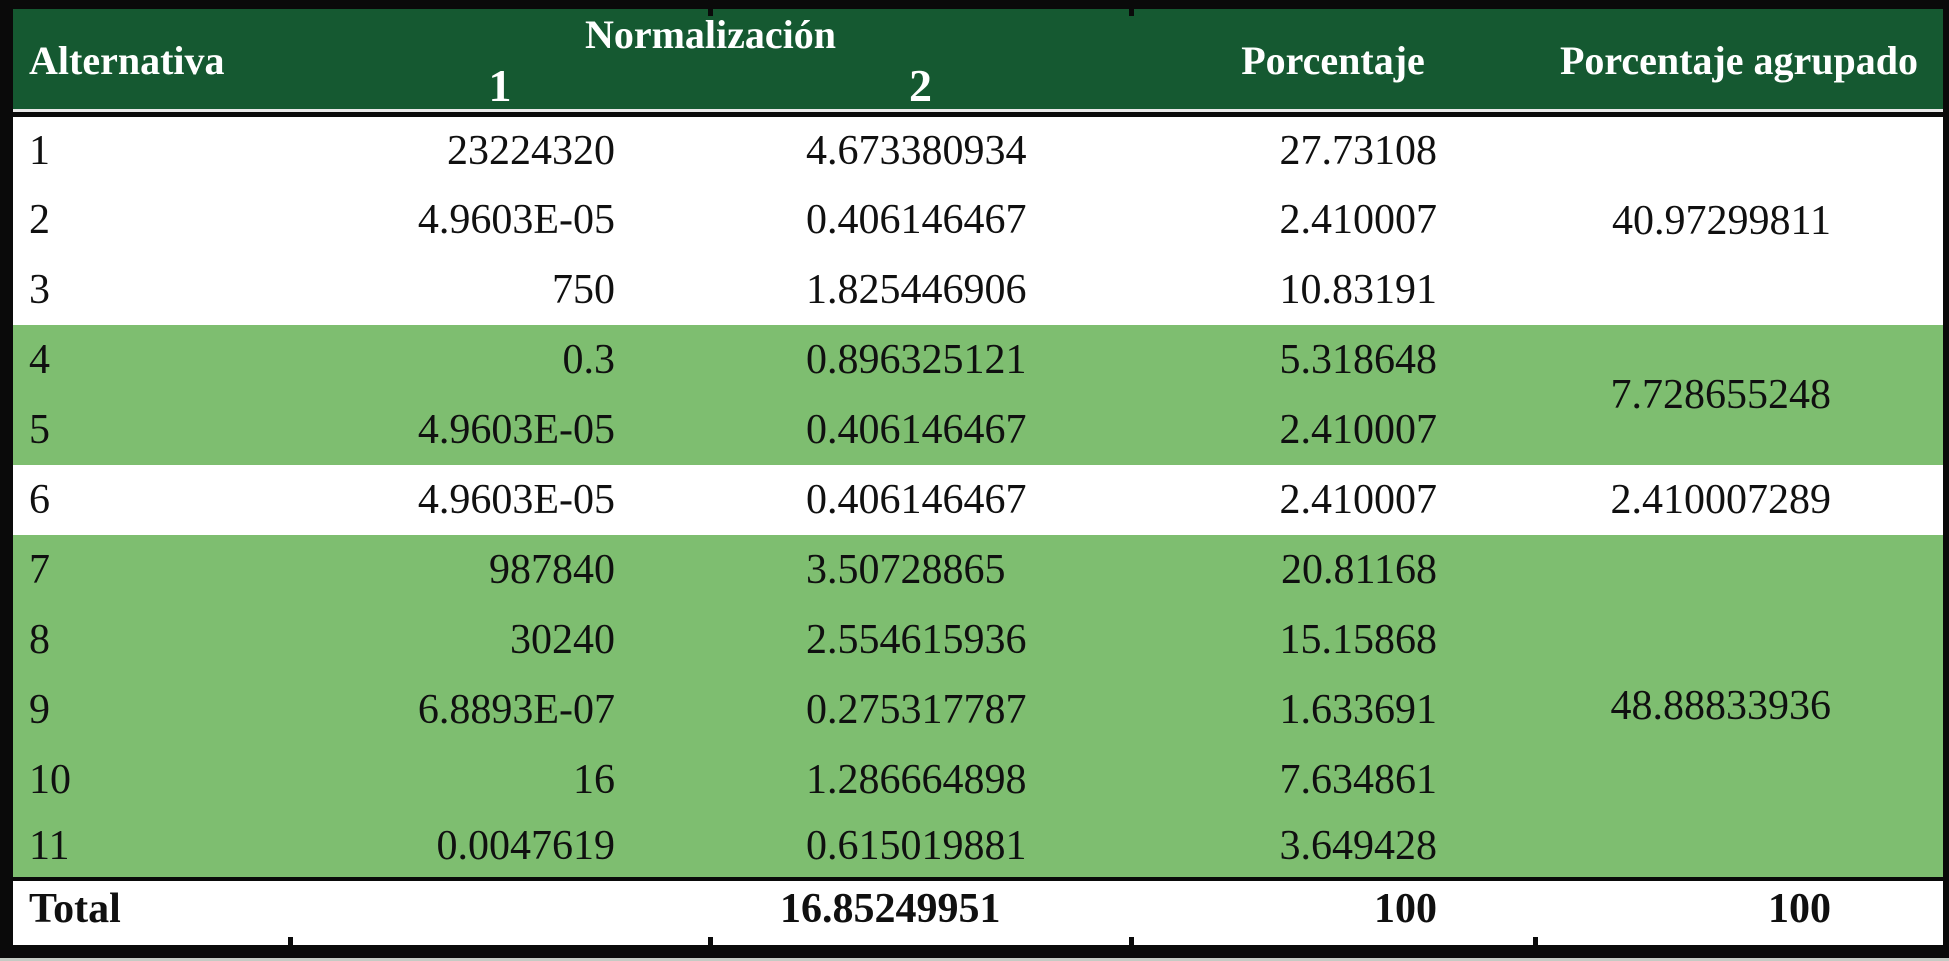 The image size is (1949, 961). What do you see at coordinates (151, 709) in the screenshot?
I see `cell-alternativa: 9` at bounding box center [151, 709].